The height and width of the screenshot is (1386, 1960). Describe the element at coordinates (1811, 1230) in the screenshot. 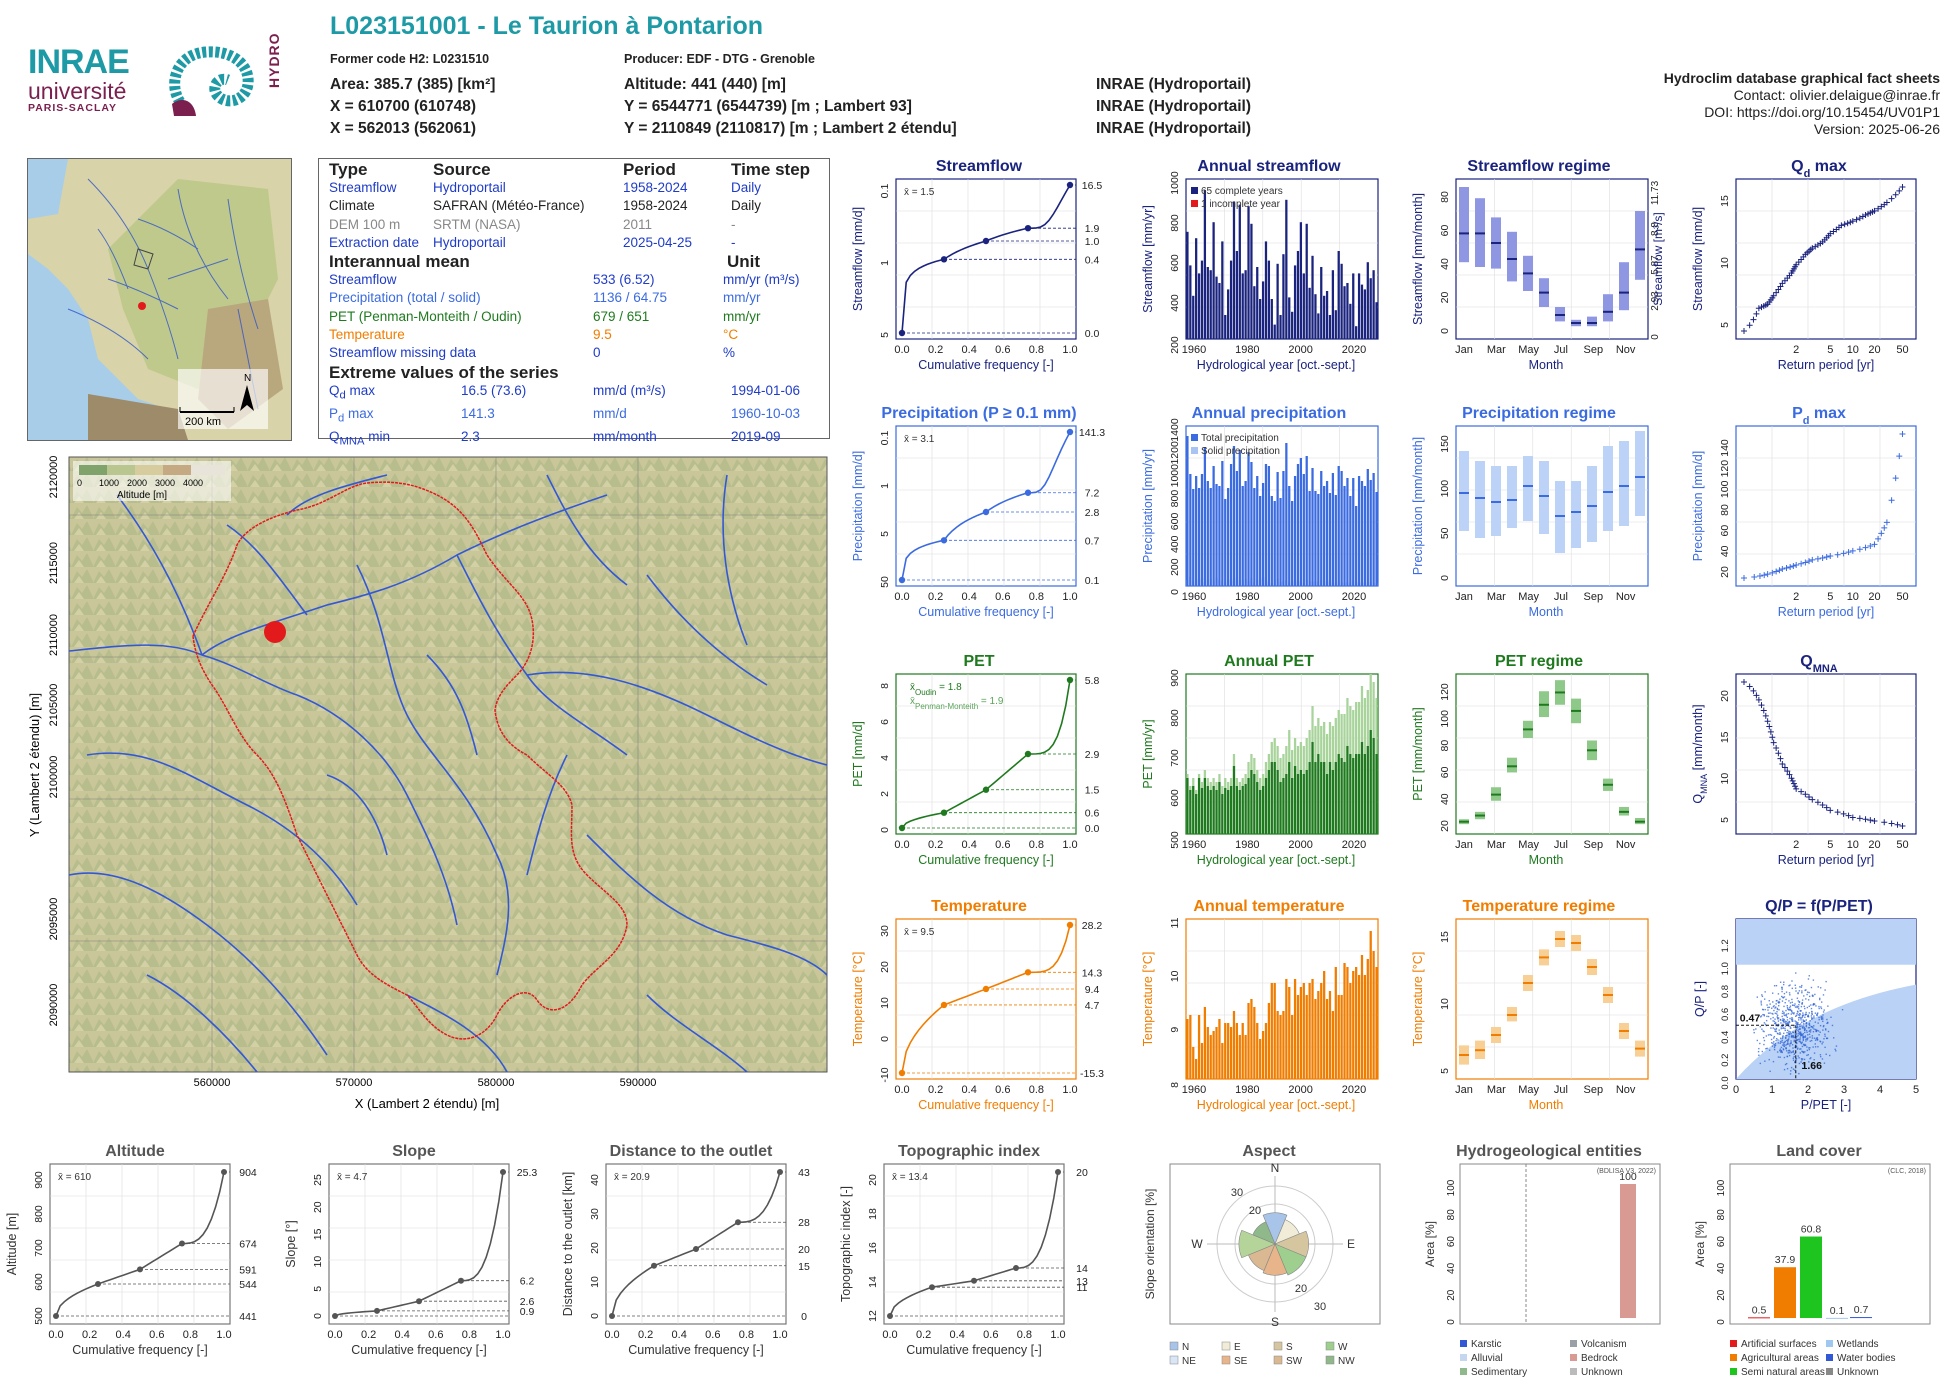

I see `bar-label: 60.8` at that location.